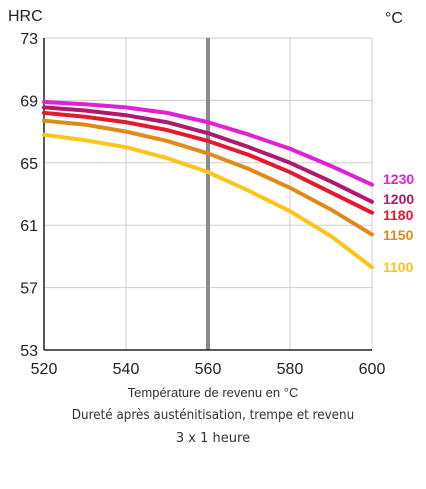  What do you see at coordinates (213, 438) in the screenshot?
I see `caption-line-2: 3 x 1 heure` at bounding box center [213, 438].